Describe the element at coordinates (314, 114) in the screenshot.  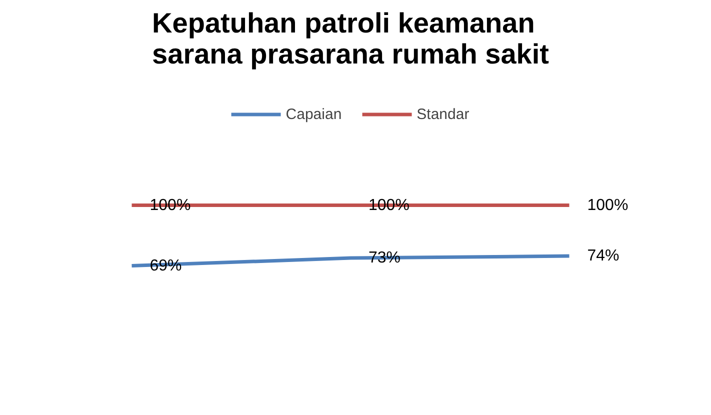
I see `legend-label: Capaian` at that location.